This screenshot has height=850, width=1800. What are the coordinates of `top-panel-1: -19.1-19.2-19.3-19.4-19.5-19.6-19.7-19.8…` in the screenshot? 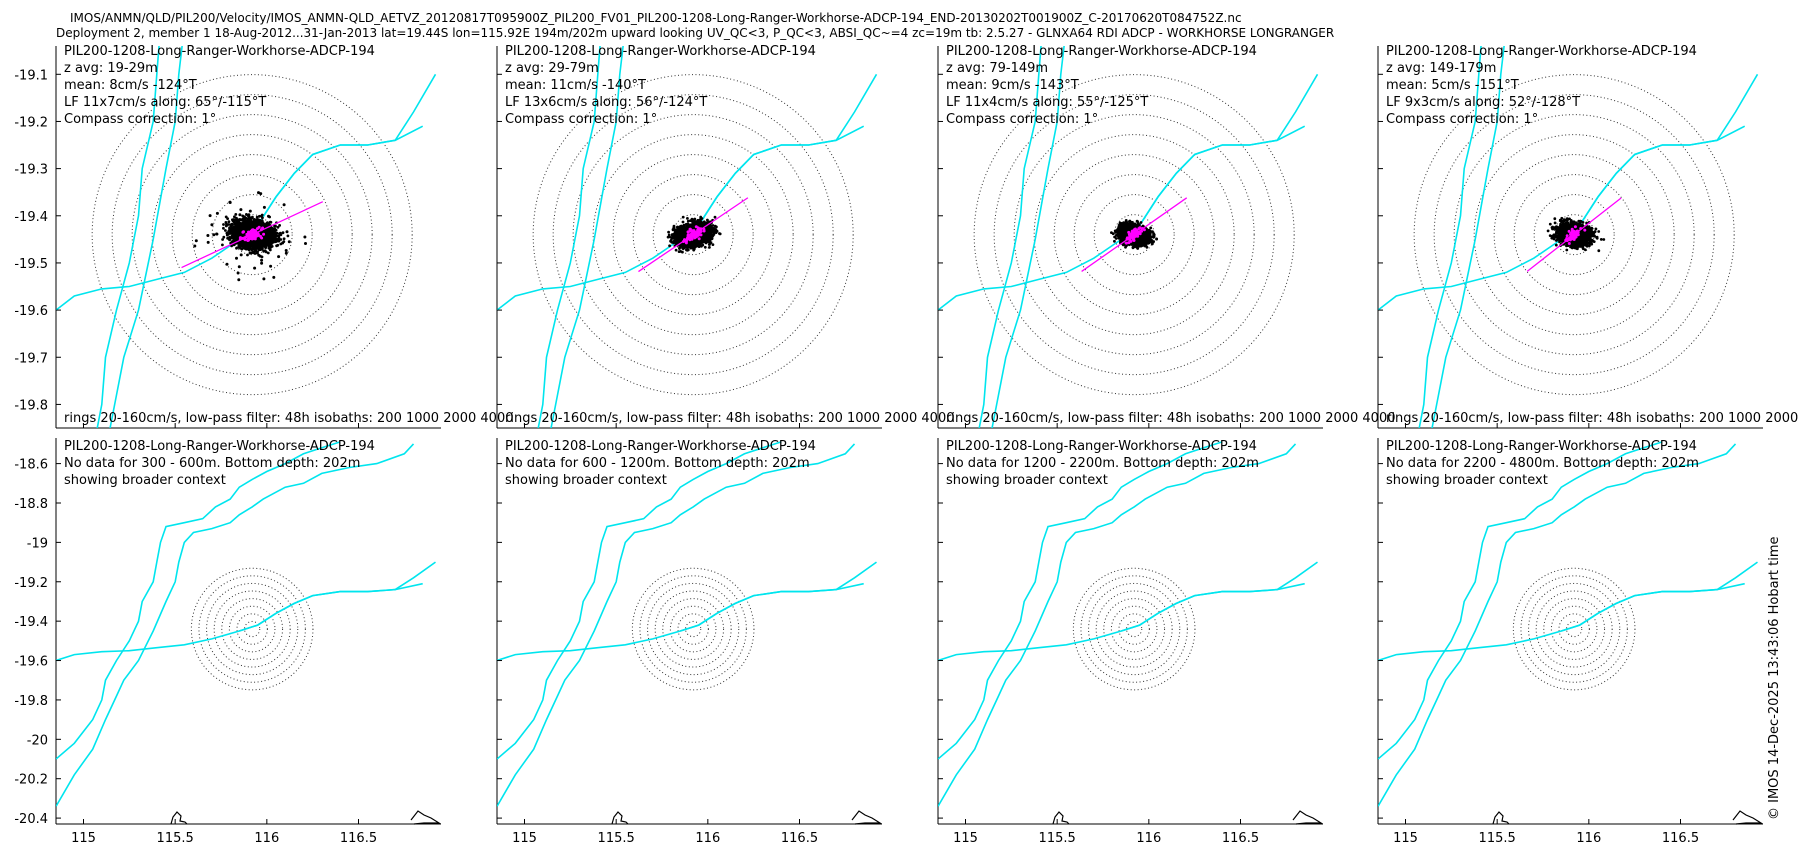 It's located at (264, 236).